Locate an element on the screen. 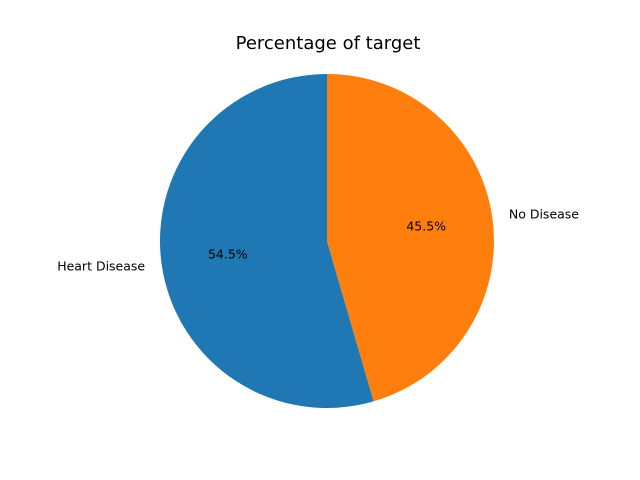  slice-label-no-disease: No Disease is located at coordinates (544, 214).